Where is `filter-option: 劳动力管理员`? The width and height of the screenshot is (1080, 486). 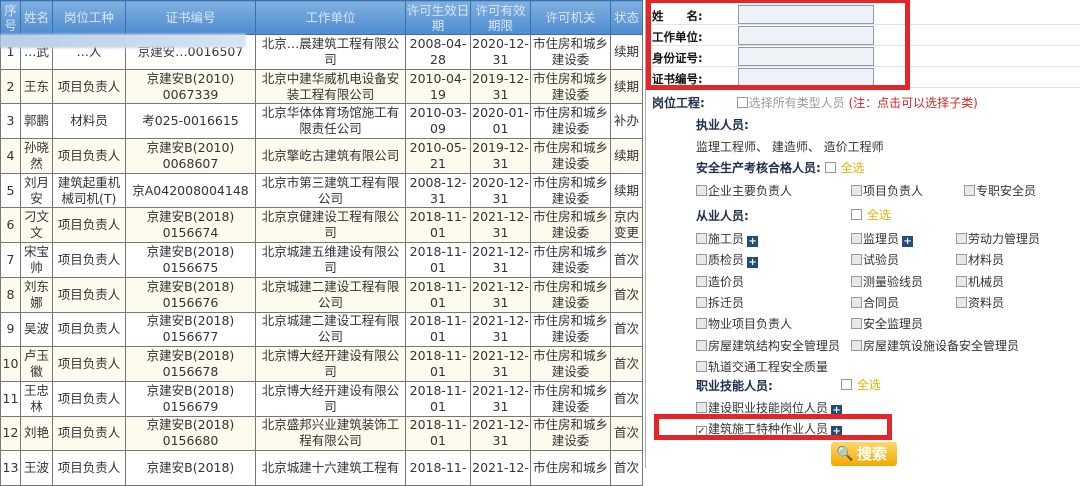 filter-option: 劳动力管理员 is located at coordinates (998, 238).